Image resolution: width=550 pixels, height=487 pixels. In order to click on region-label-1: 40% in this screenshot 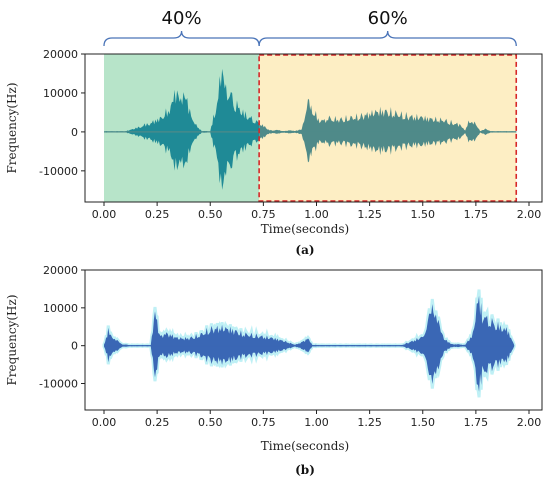, I will do `click(182, 18)`.